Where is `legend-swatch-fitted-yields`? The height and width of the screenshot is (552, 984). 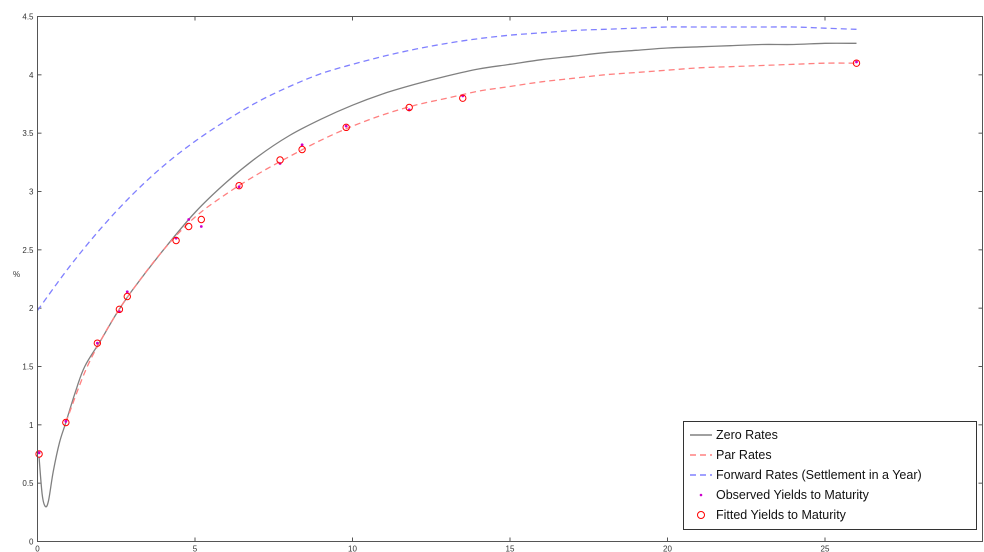
legend-swatch-fitted-yields is located at coordinates (701, 515).